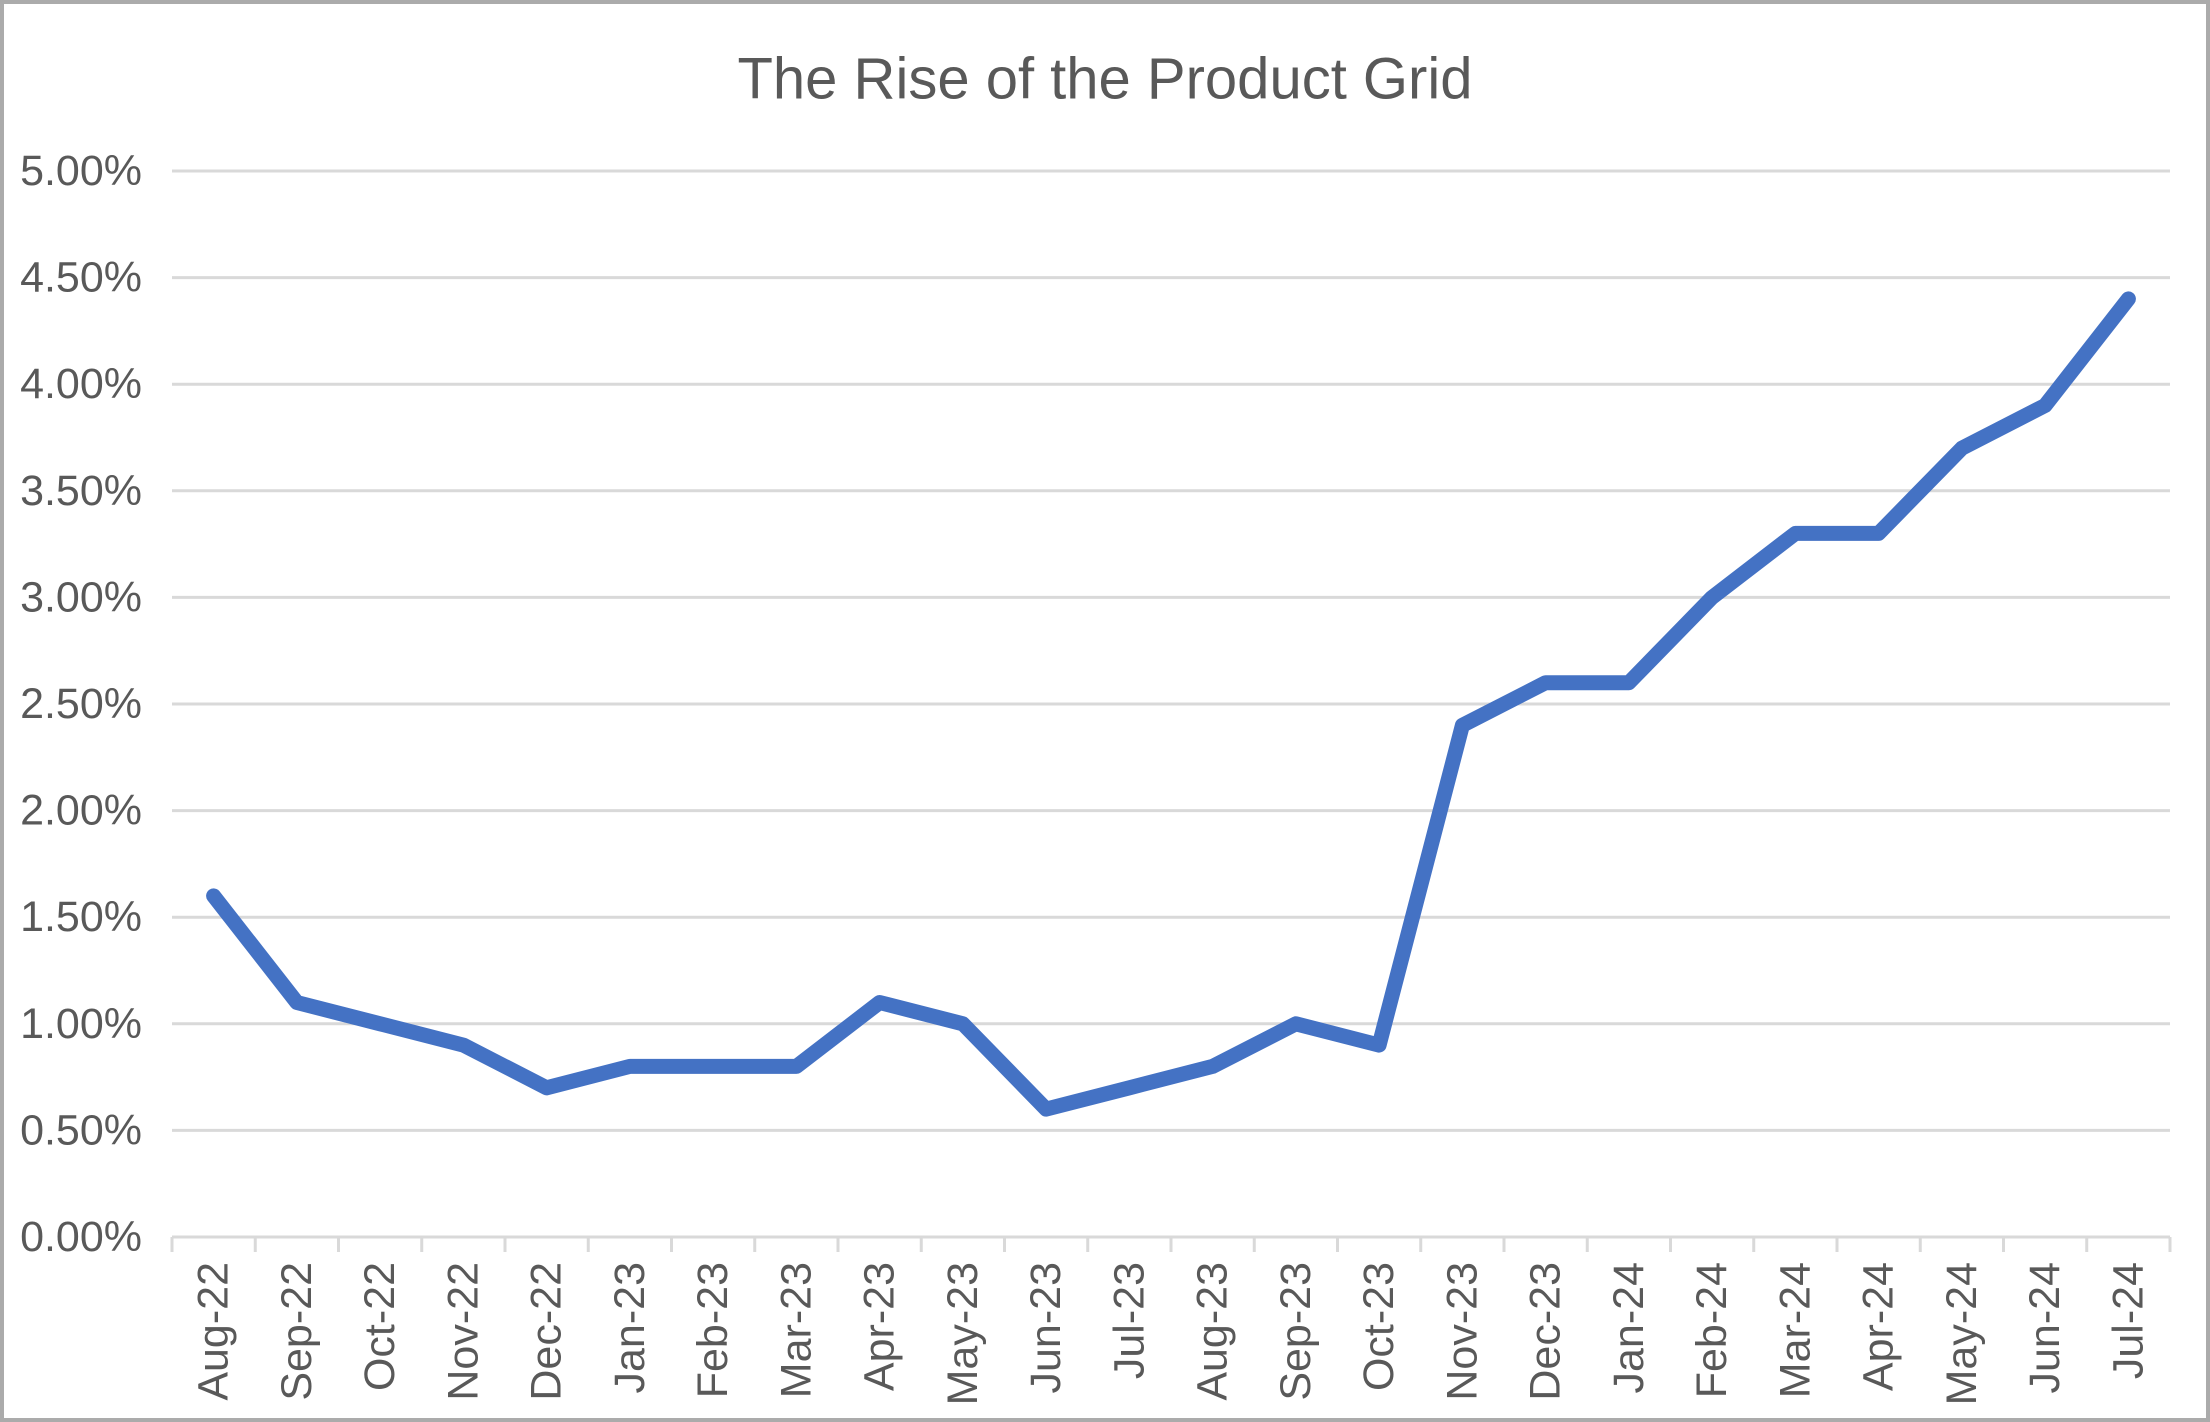 Image resolution: width=2210 pixels, height=1422 pixels. Describe the element at coordinates (81, 384) in the screenshot. I see `y-axis-tick-label: 4.00%` at that location.